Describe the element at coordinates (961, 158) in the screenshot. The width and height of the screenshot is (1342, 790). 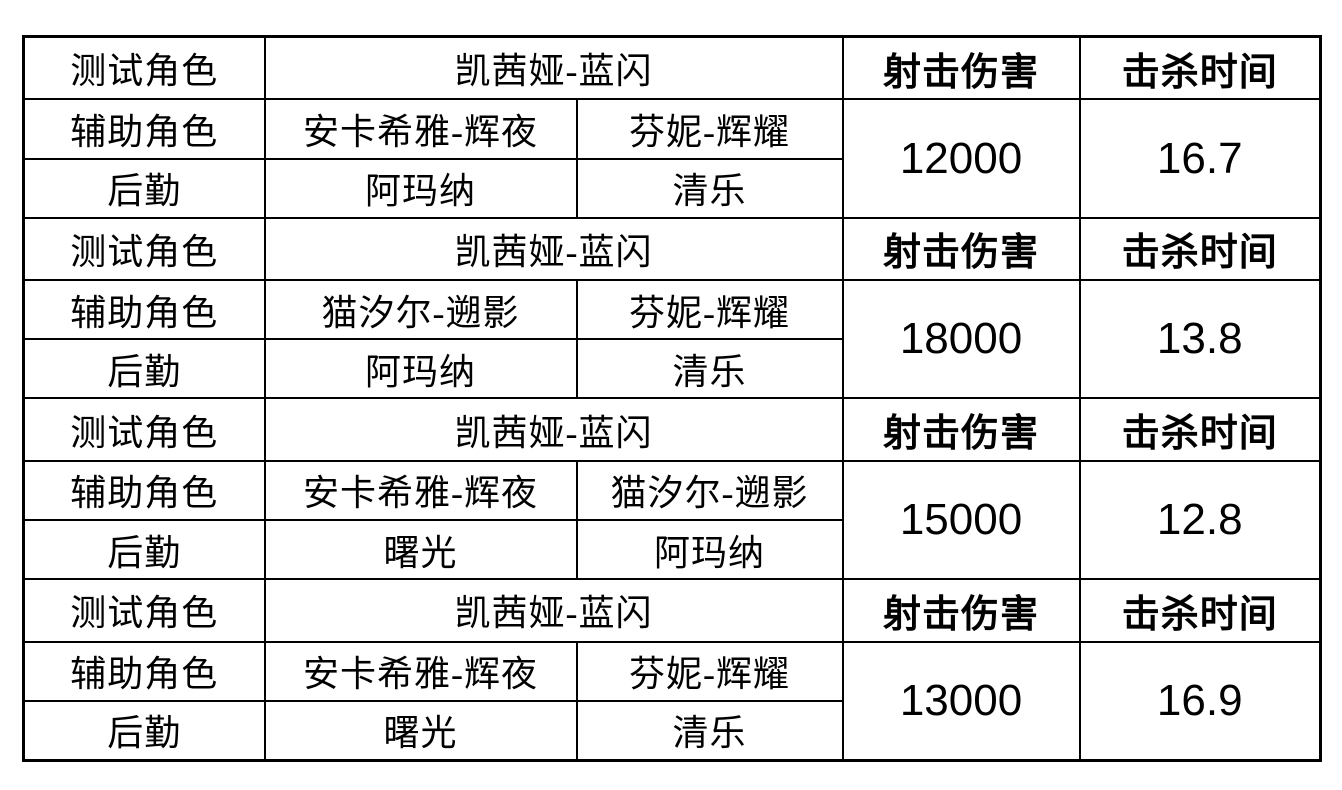
I see `damage-value-cell: 12000` at that location.